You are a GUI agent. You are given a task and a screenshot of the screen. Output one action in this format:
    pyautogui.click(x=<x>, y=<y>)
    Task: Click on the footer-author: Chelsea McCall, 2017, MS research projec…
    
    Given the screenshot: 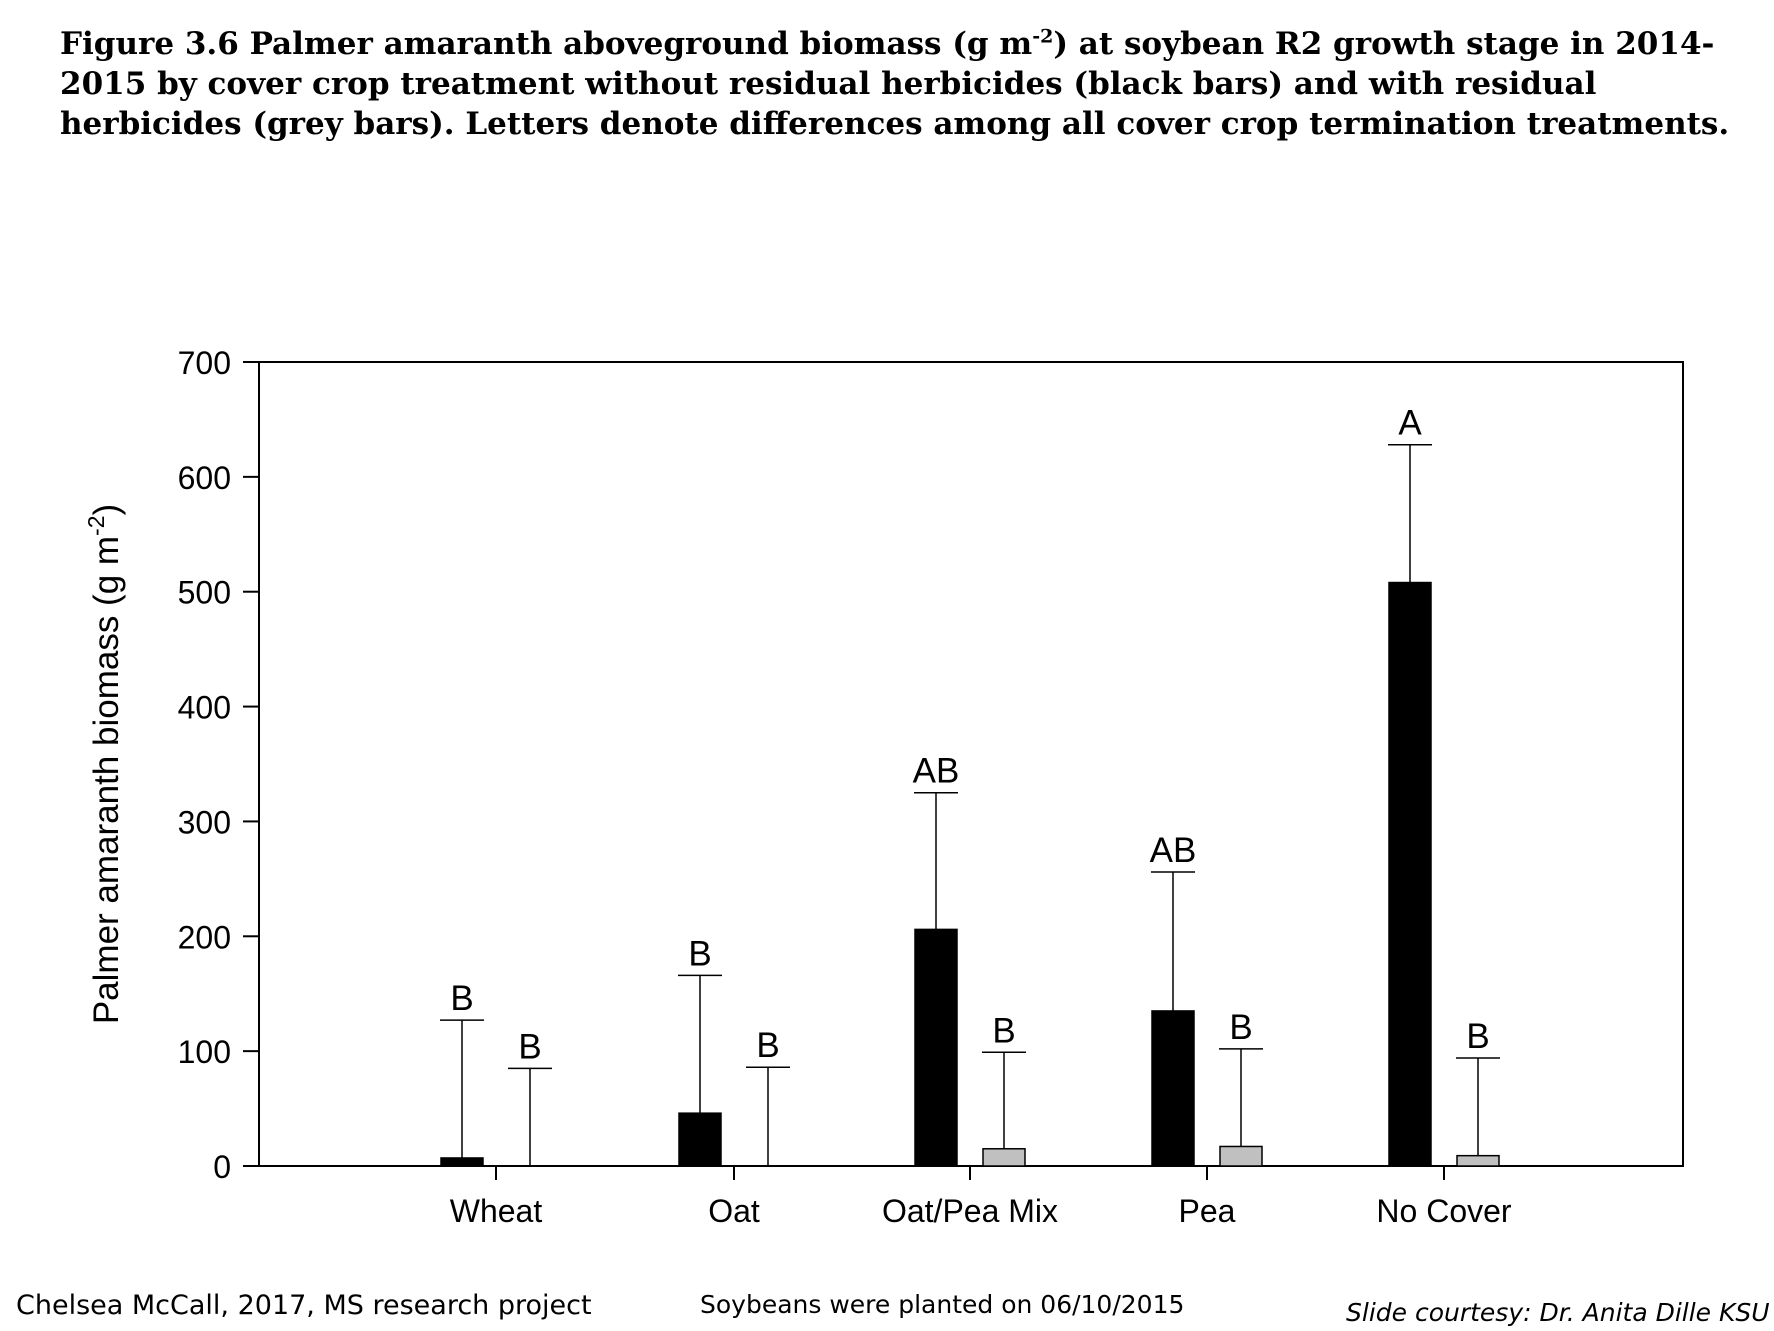 What is the action you would take?
    pyautogui.click(x=304, y=1305)
    